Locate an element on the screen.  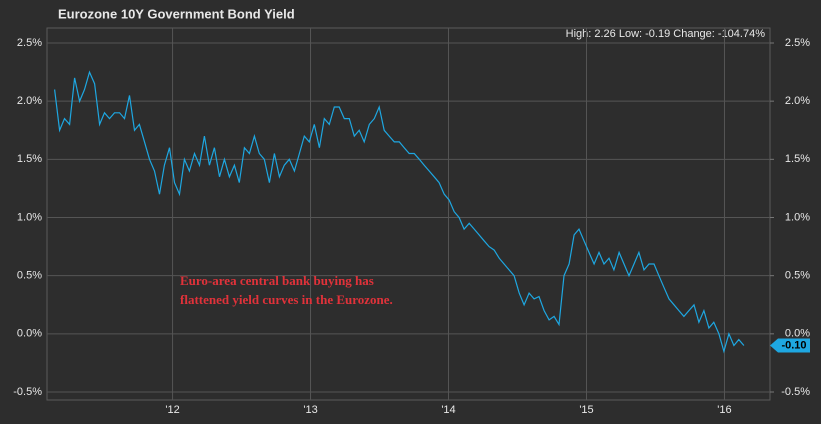
end-label-tag is located at coordinates (790, 345).